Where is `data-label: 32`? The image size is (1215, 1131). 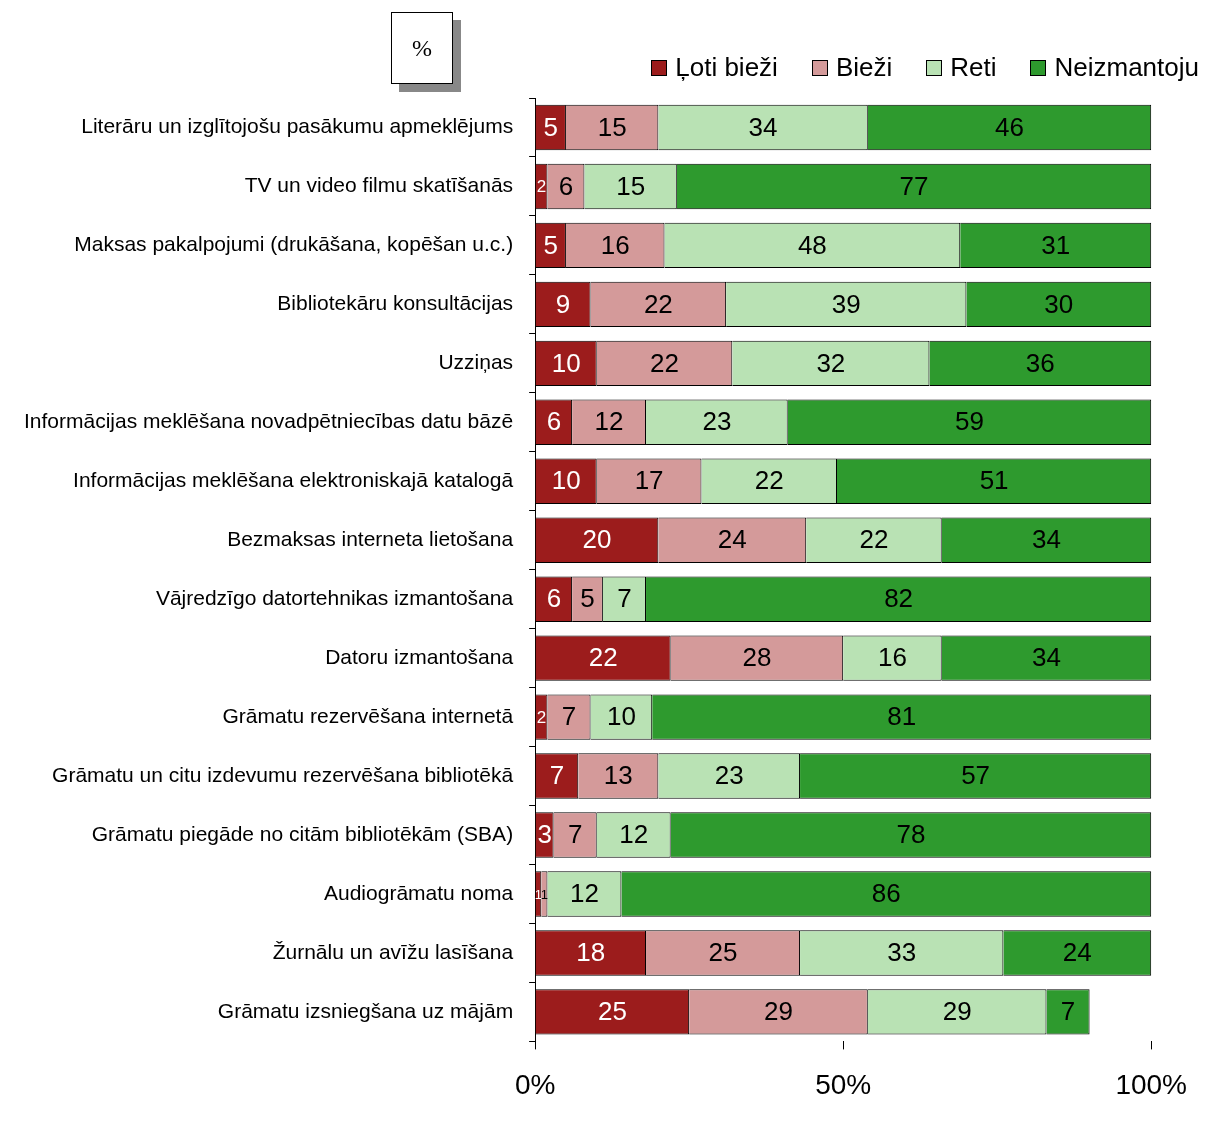 data-label: 32 is located at coordinates (831, 362).